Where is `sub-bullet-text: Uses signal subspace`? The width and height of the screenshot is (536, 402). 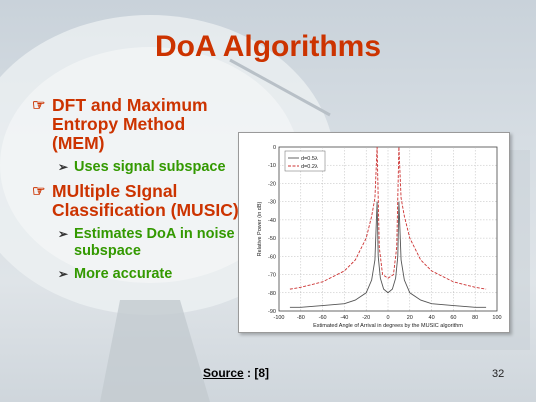 sub-bullet-text: Uses signal subspace is located at coordinates (150, 167).